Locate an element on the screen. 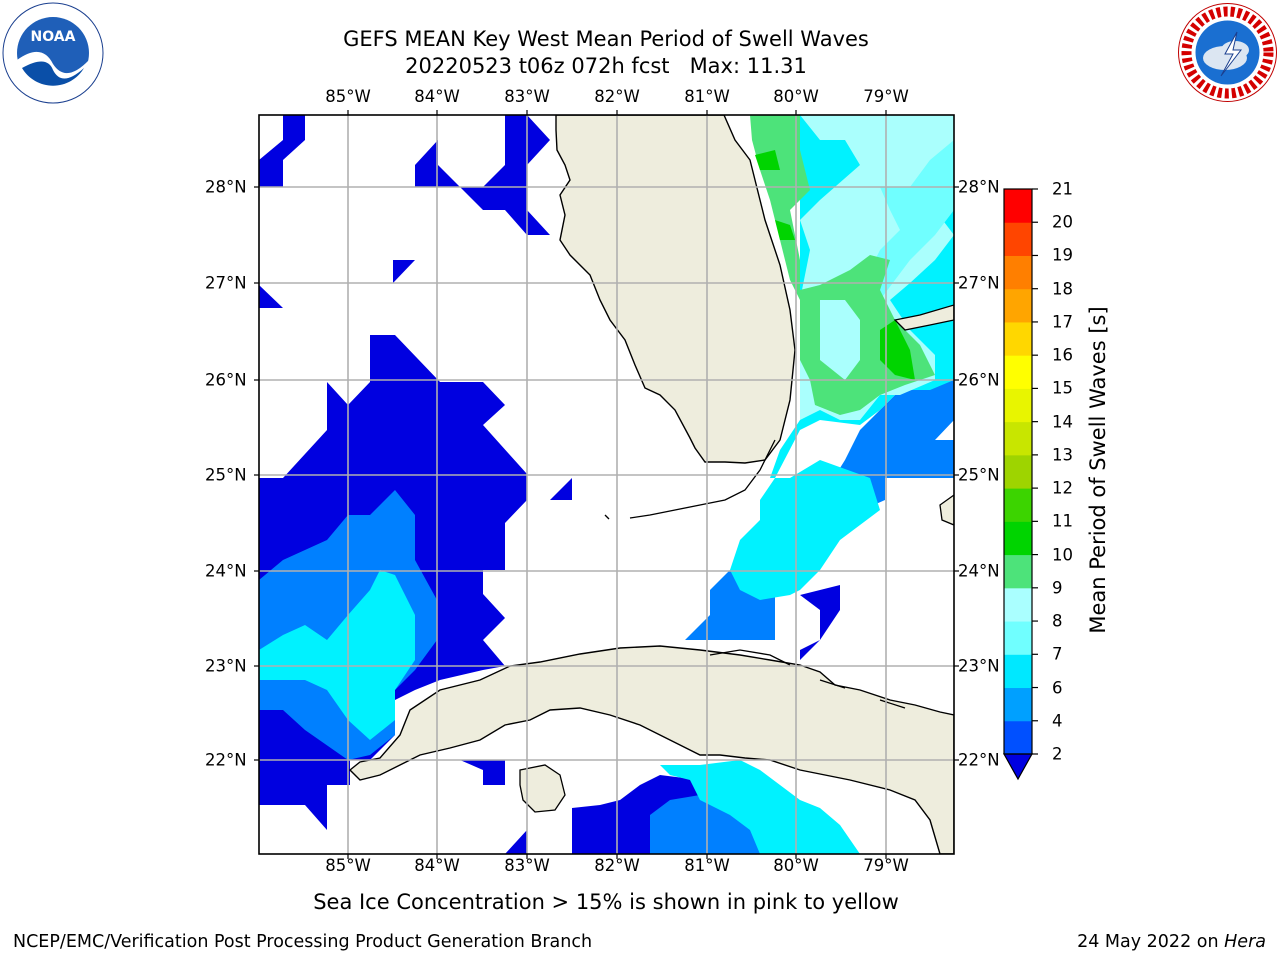 Image resolution: width=1280 pixels, height=960 pixels. colorbar-tick-label: 20 is located at coordinates (1062, 222).